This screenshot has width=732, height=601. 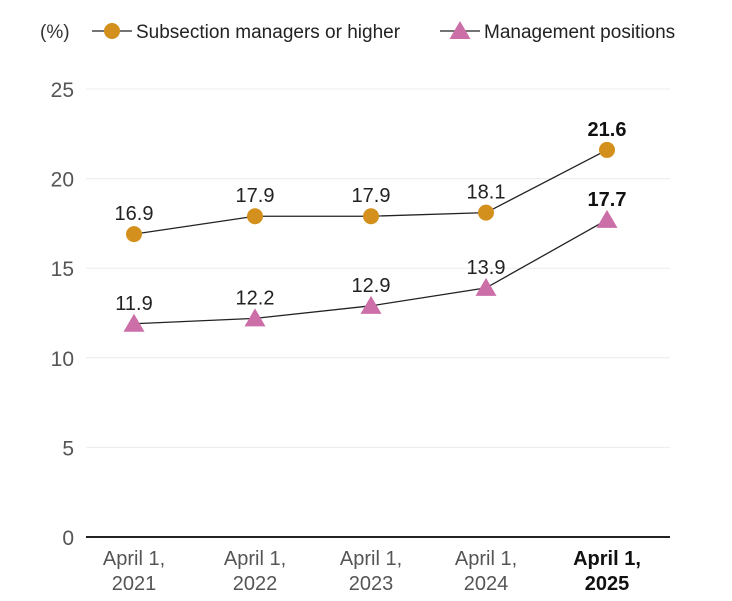 I want to click on x-tick-label-group: April 1, 2025, so click(x=607, y=571).